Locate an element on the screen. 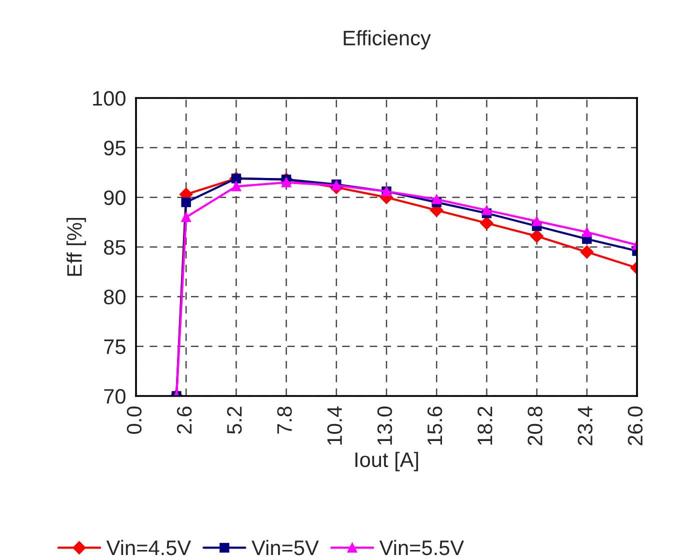 This screenshot has height=560, width=696. y-tick-label: 95 is located at coordinates (115, 148).